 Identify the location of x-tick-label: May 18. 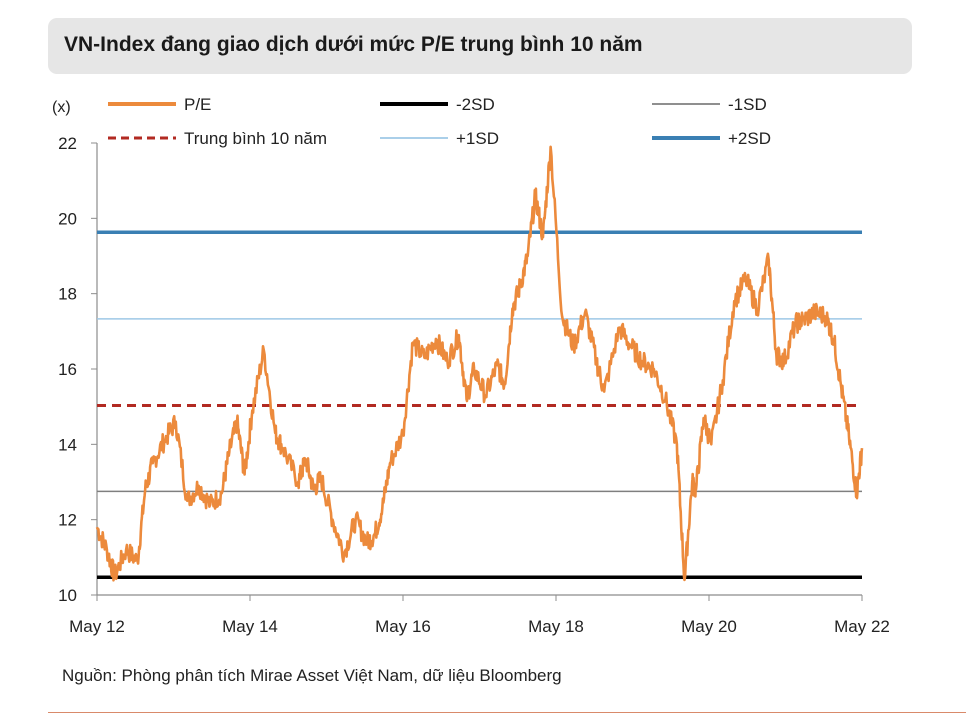
(556, 626).